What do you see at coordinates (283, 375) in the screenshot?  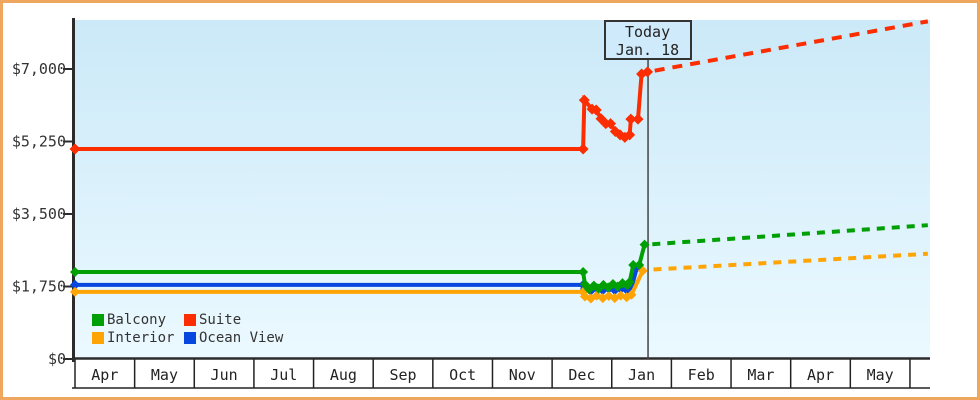 I see `month-label: Jul` at bounding box center [283, 375].